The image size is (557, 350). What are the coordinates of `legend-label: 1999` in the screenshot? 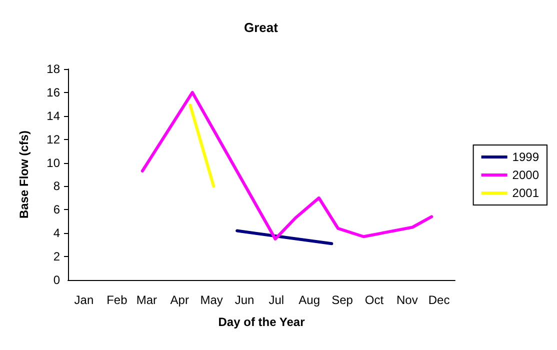 It's located at (526, 157).